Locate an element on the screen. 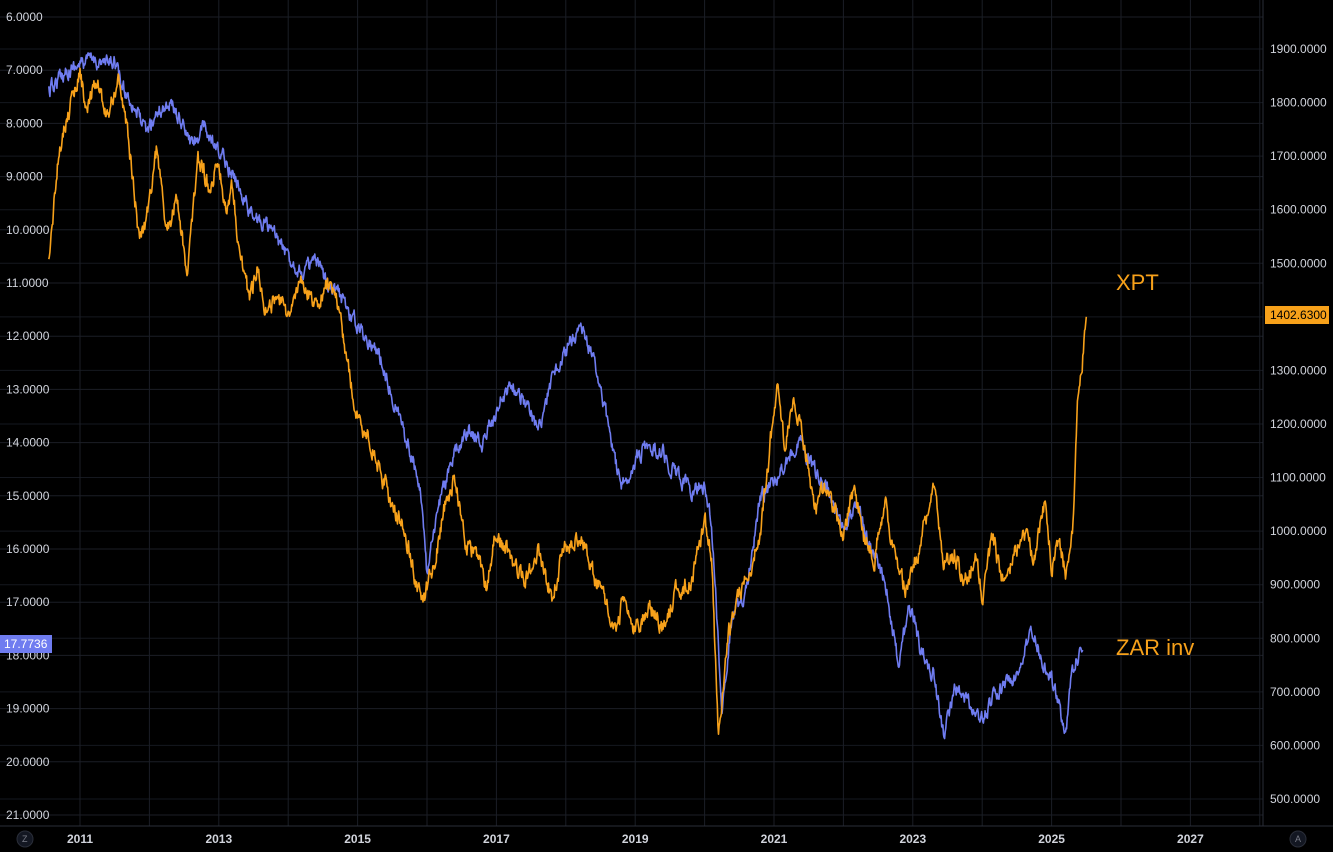 This screenshot has width=1333, height=852. right-badge-bg is located at coordinates (1297, 315).